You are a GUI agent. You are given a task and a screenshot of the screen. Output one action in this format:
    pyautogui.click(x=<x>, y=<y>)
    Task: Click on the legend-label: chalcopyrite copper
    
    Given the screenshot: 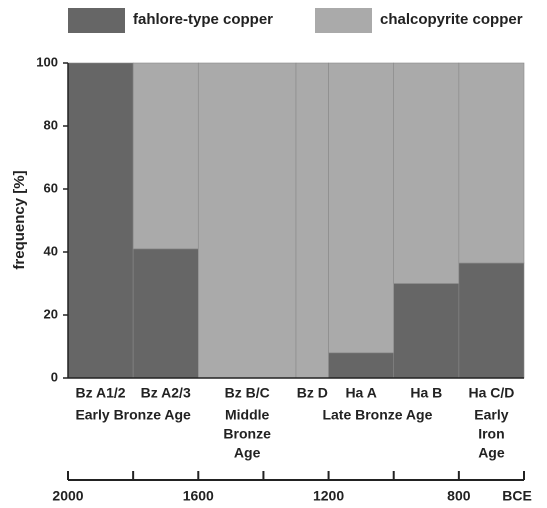 What is the action you would take?
    pyautogui.click(x=451, y=19)
    